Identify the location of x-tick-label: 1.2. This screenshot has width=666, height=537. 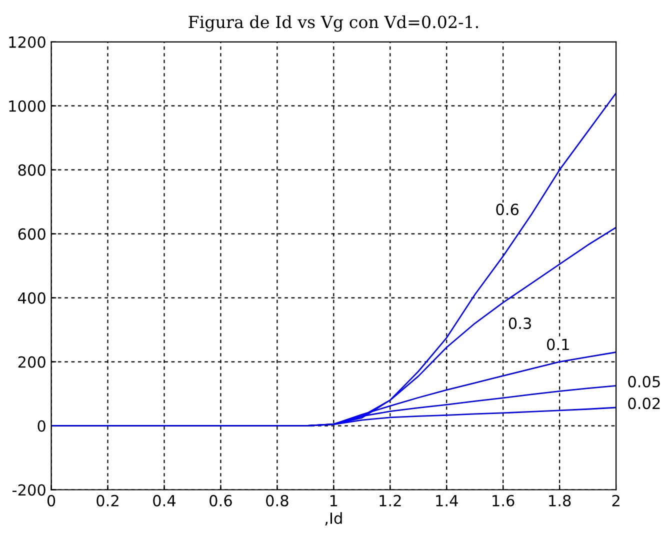
(390, 500).